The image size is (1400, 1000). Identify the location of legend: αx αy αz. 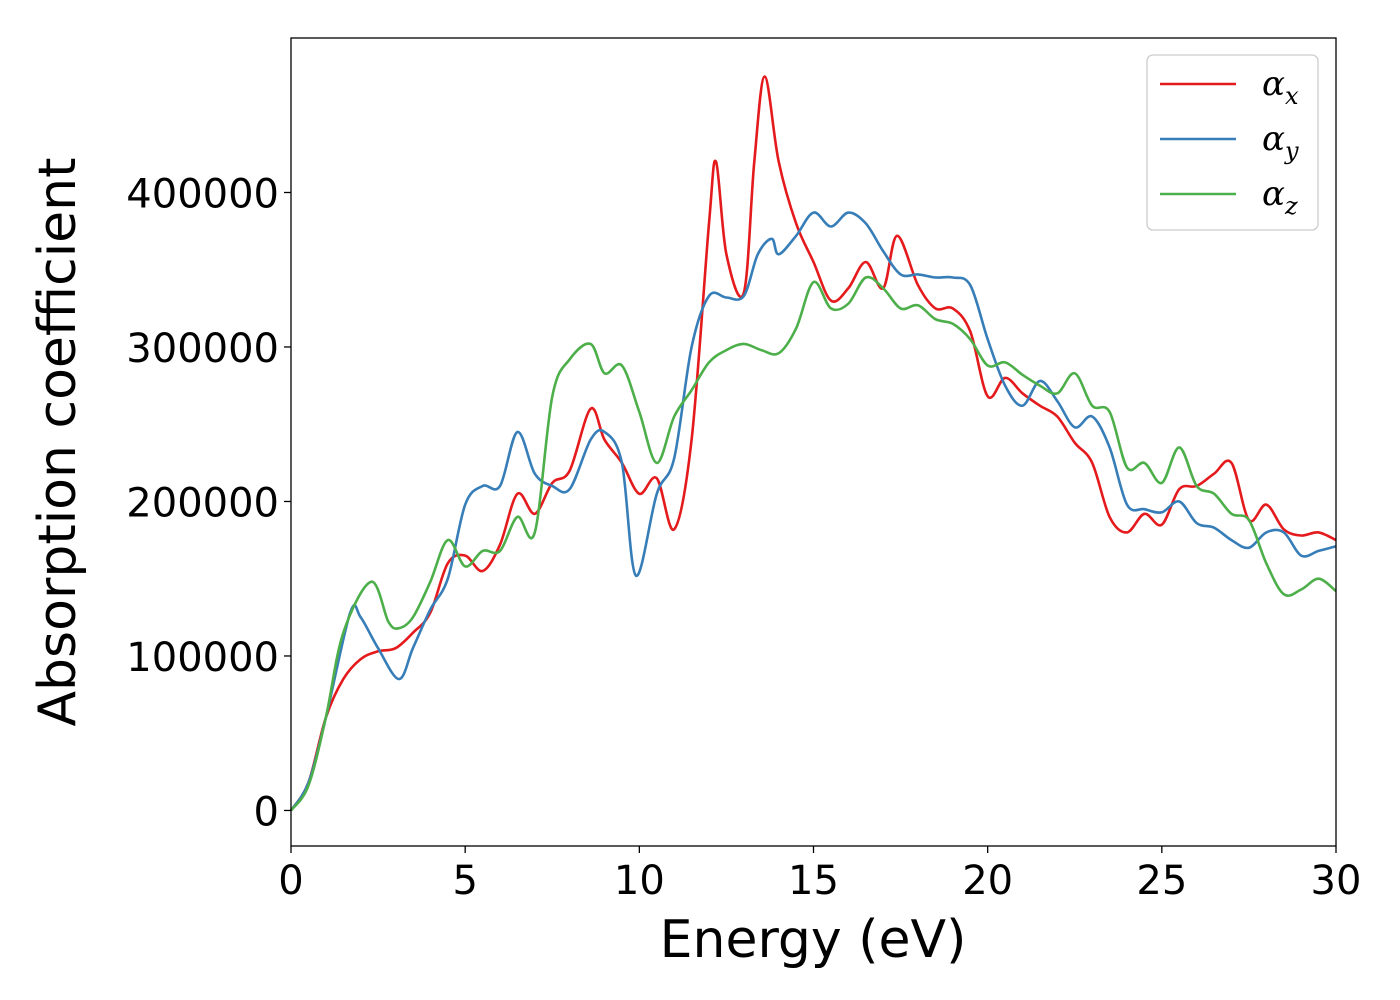
(1232, 142).